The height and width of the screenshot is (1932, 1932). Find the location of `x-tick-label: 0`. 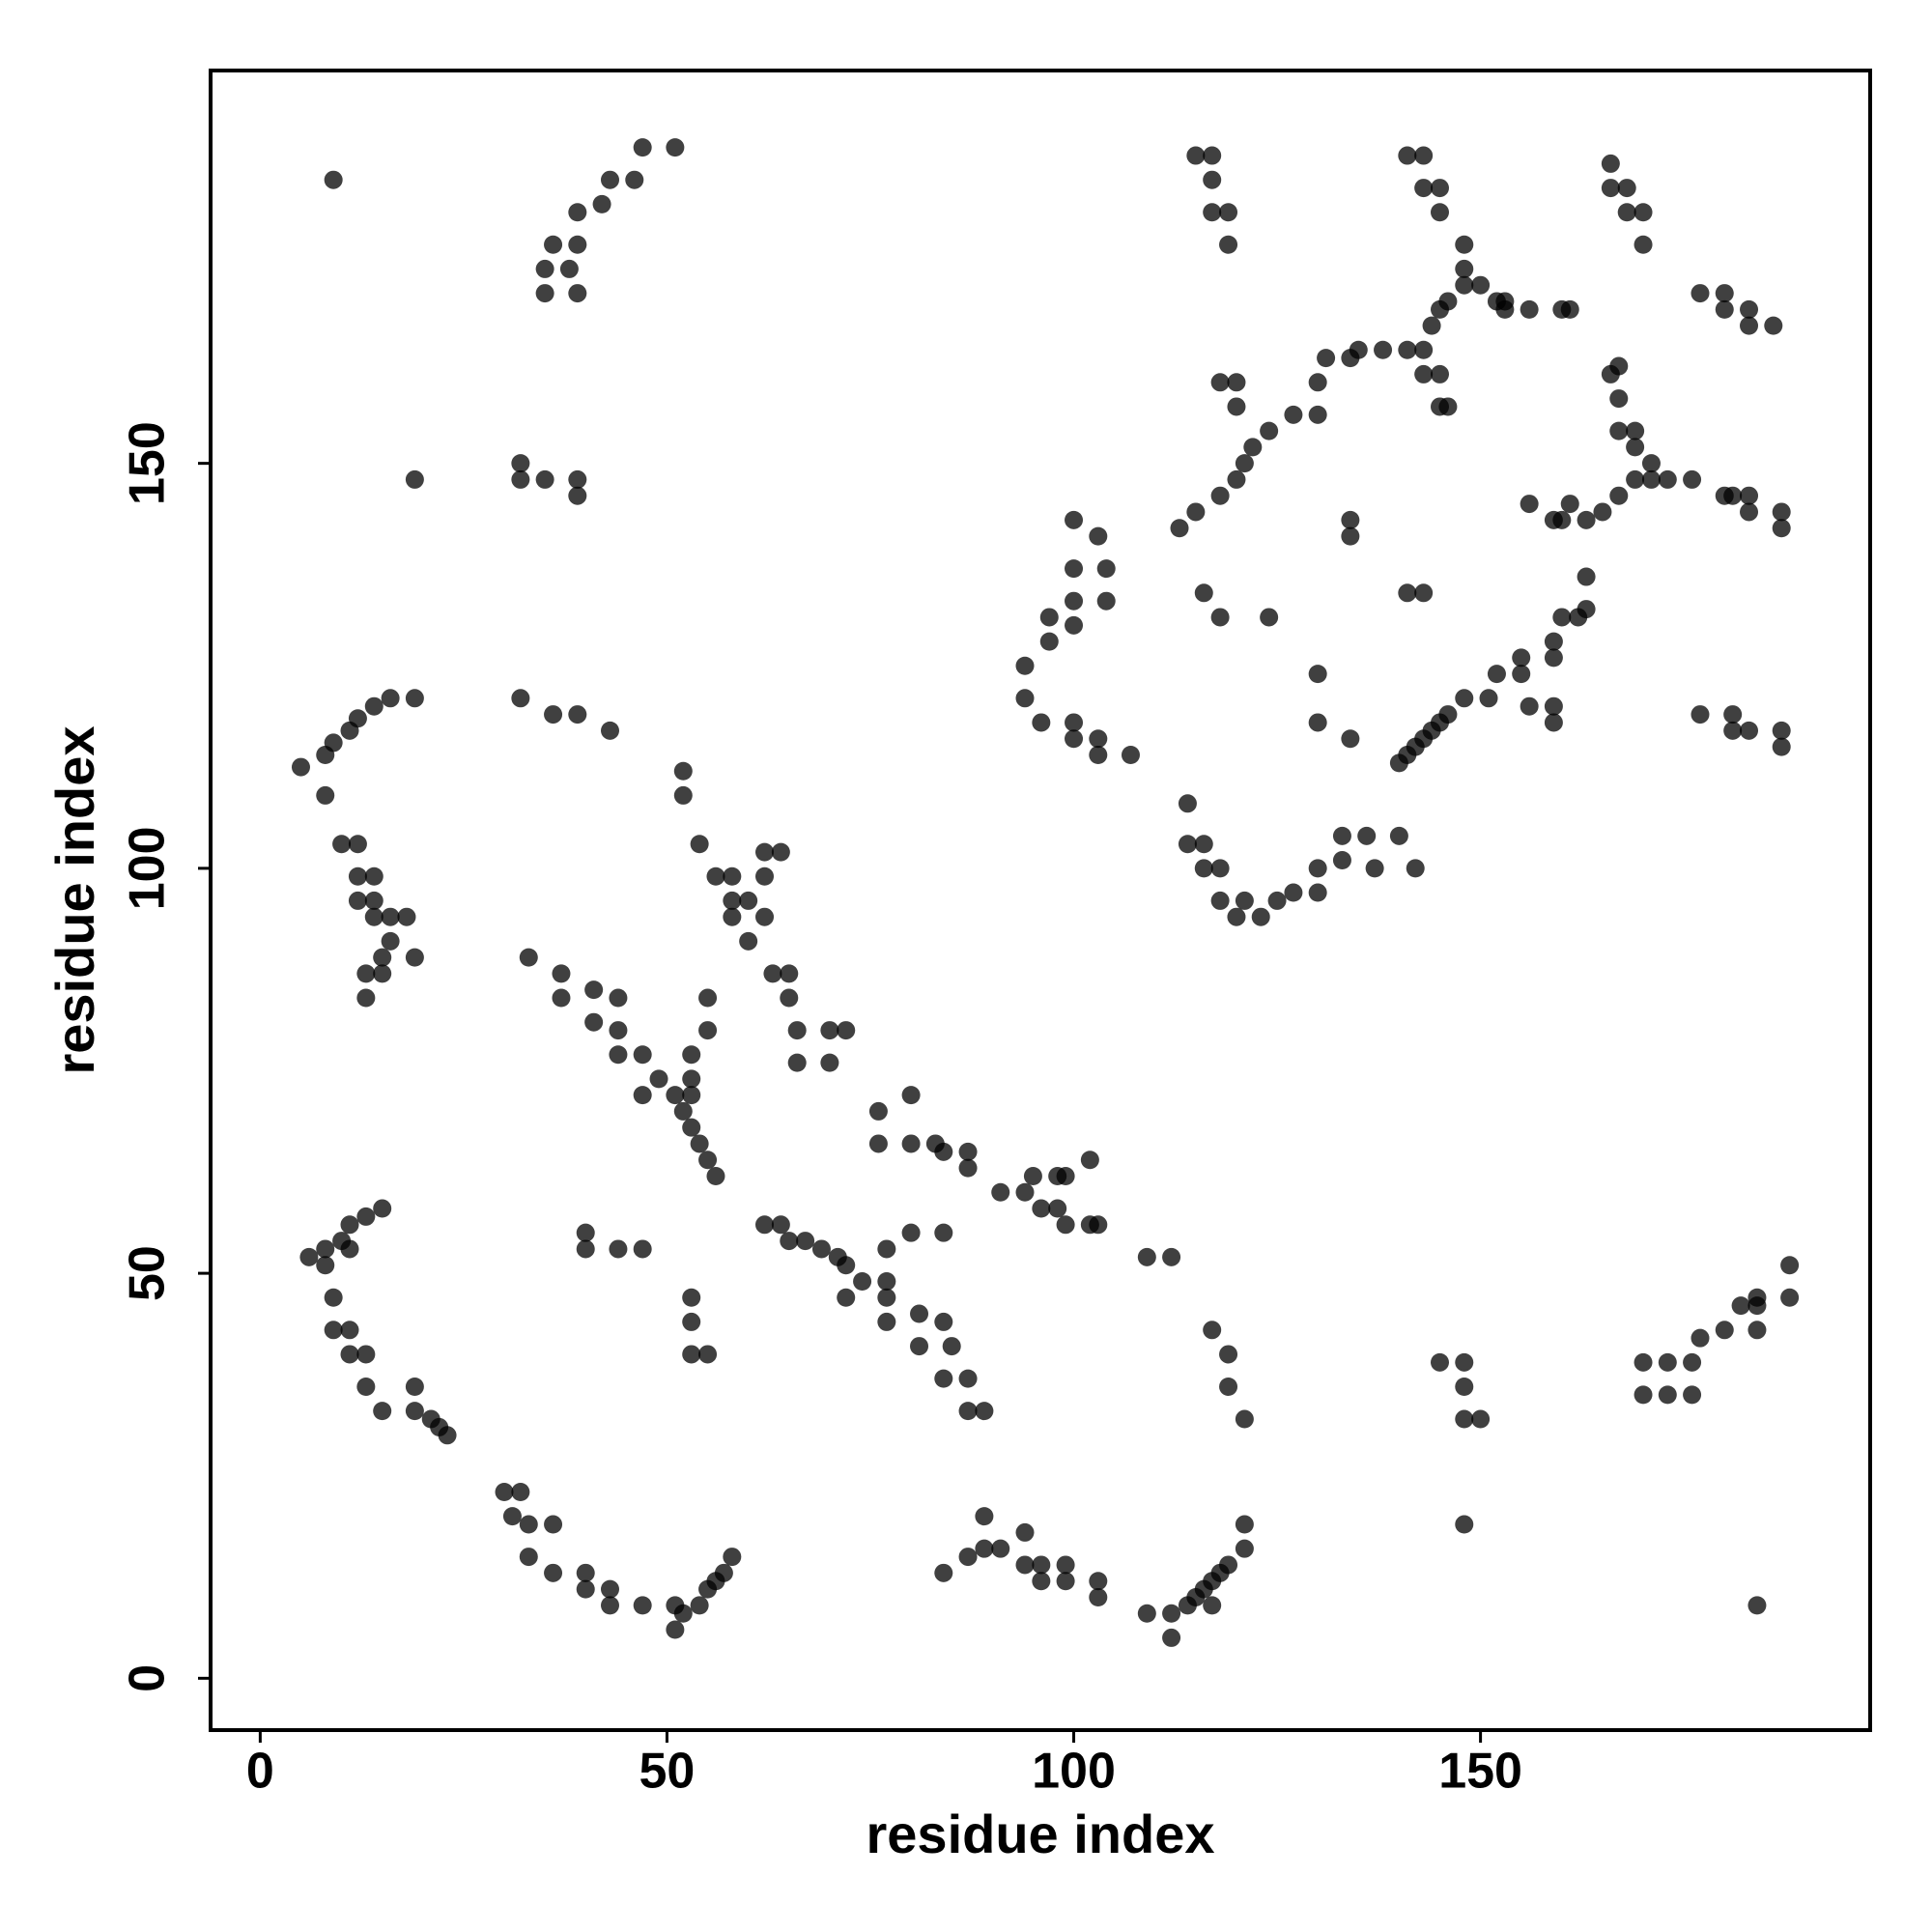

x-tick-label: 0 is located at coordinates (260, 1772).